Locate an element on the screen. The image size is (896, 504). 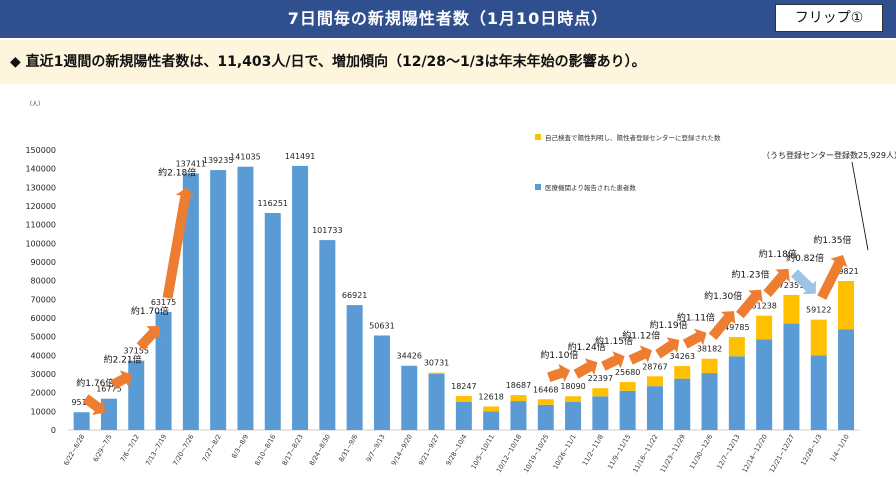
y-tick-label: 70000 is located at coordinates (43, 299).